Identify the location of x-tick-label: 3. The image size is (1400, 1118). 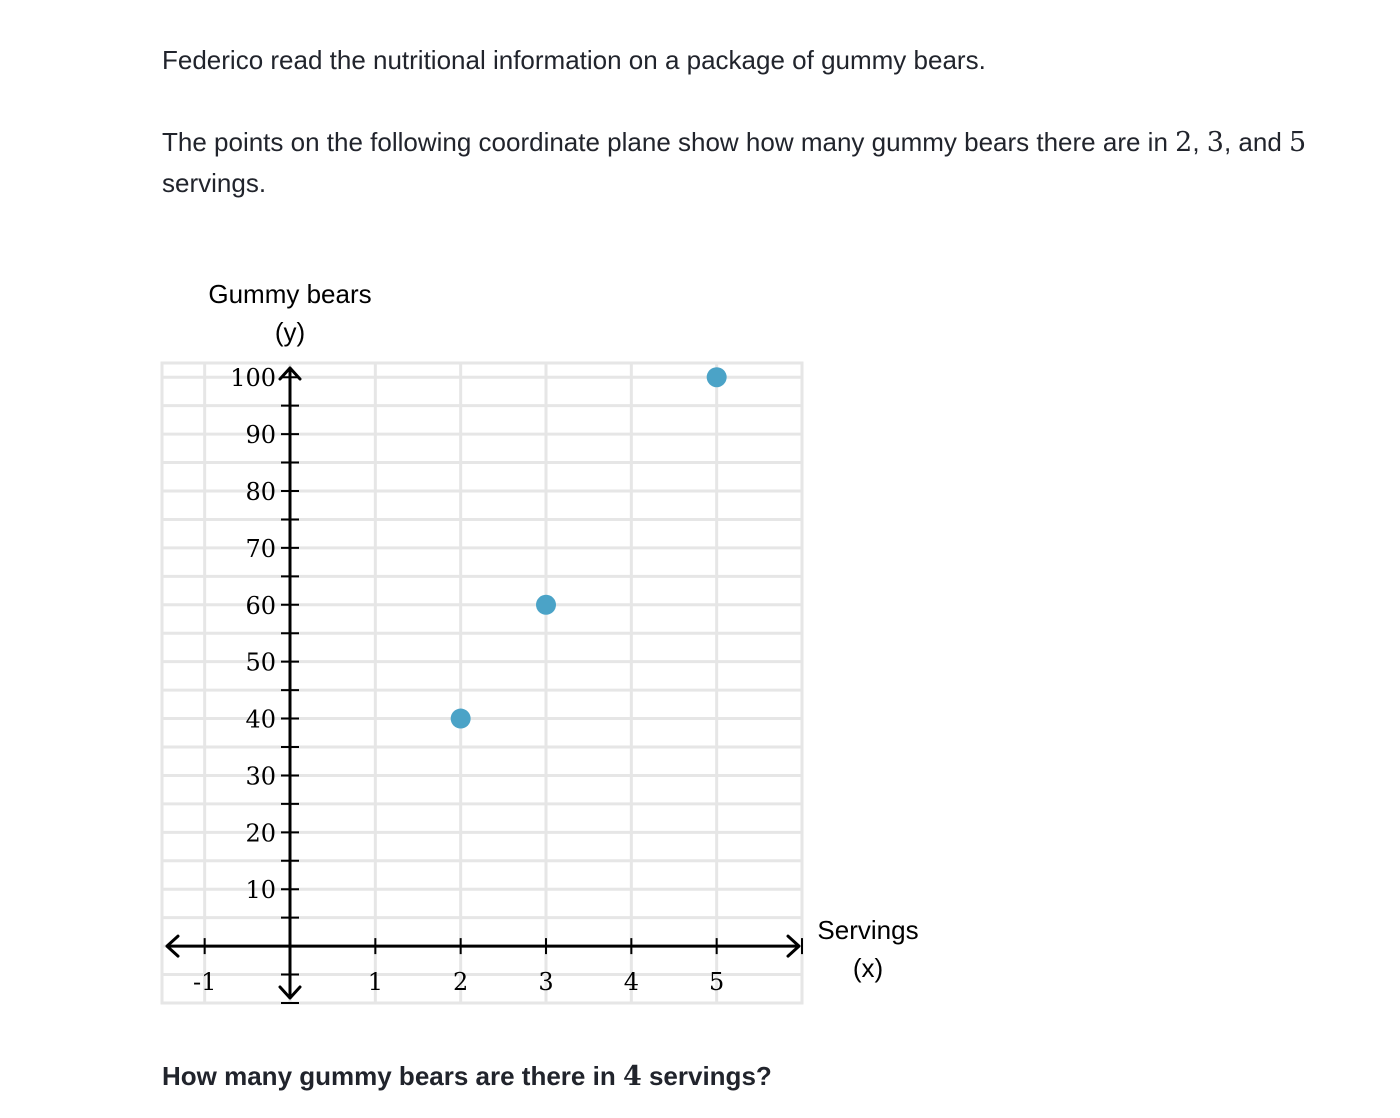
(545, 982).